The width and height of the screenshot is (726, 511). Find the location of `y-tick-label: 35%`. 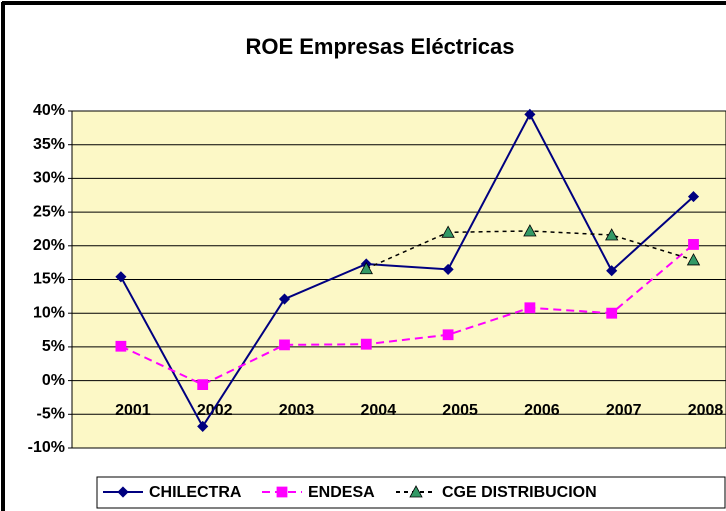

y-tick-label: 35% is located at coordinates (49, 144).